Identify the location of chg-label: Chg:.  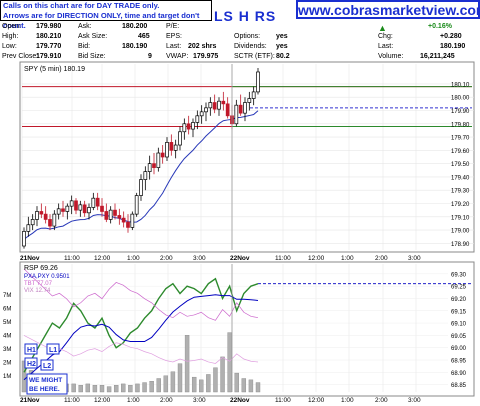
(385, 36).